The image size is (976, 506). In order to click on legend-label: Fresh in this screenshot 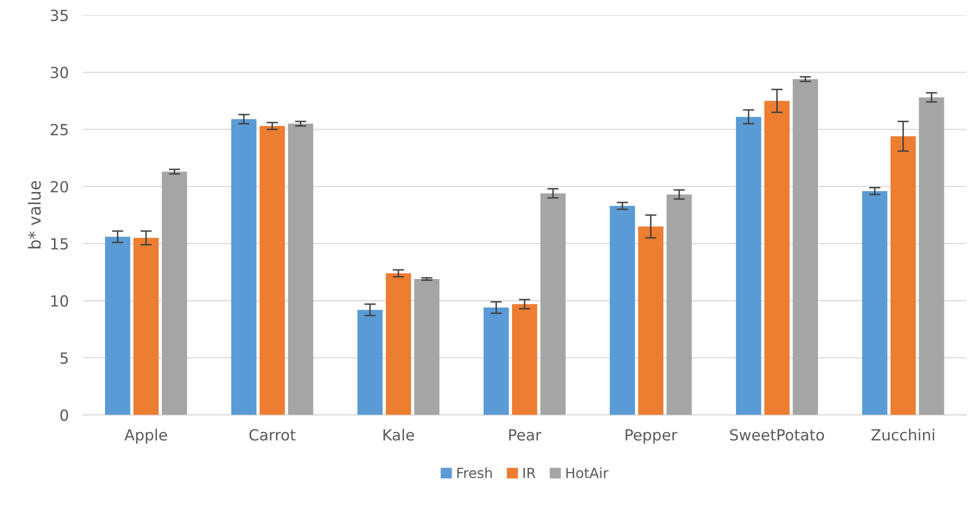, I will do `click(474, 472)`.